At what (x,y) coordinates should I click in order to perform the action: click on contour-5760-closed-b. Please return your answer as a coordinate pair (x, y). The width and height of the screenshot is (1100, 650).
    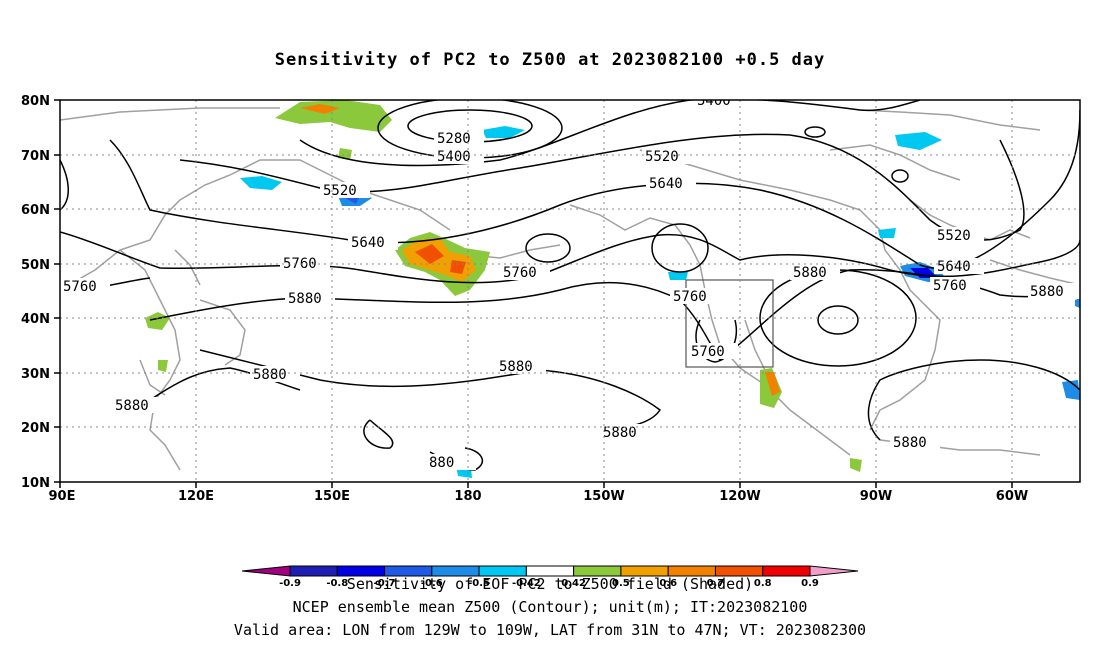
    Looking at the image, I should click on (680, 248).